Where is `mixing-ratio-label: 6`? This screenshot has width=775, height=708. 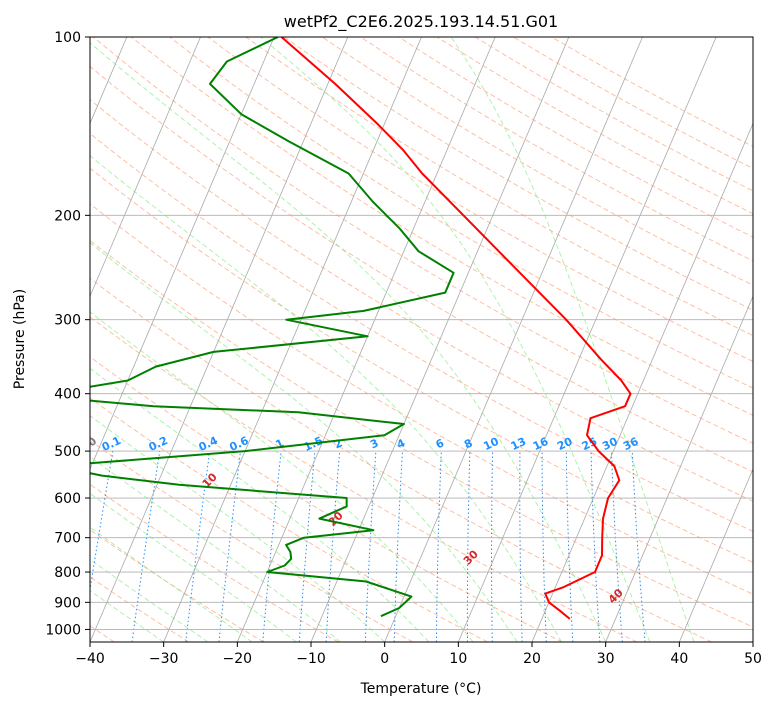
mixing-ratio-label: 6 is located at coordinates (440, 443).